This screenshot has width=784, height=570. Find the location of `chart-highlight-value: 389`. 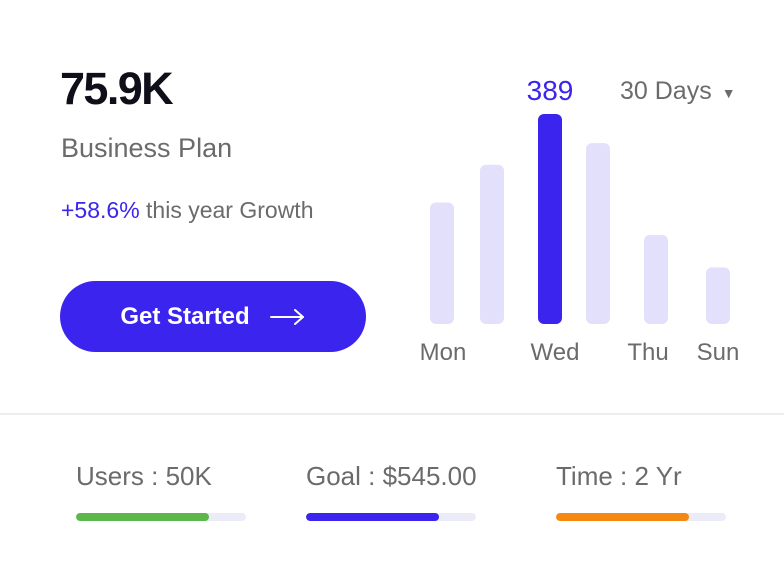

chart-highlight-value: 389 is located at coordinates (550, 90).